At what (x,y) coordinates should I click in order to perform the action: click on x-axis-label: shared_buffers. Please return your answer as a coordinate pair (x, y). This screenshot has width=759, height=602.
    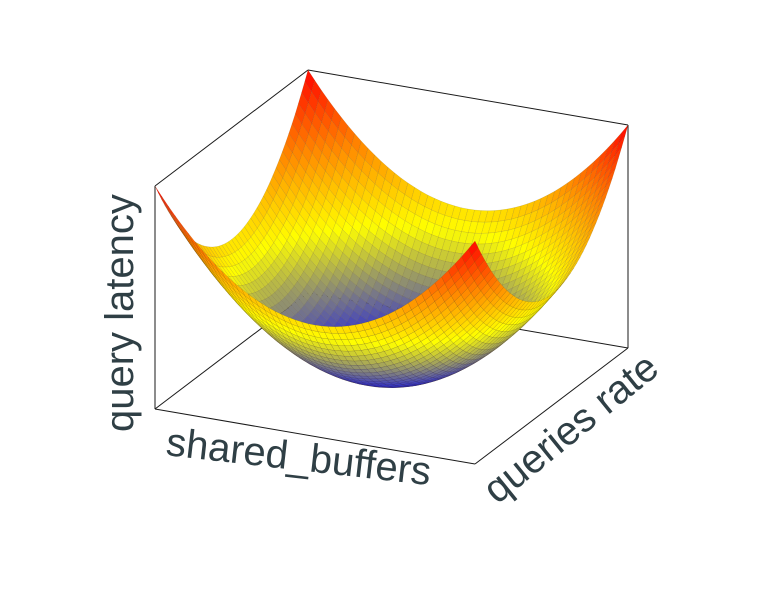
    Looking at the image, I should click on (298, 457).